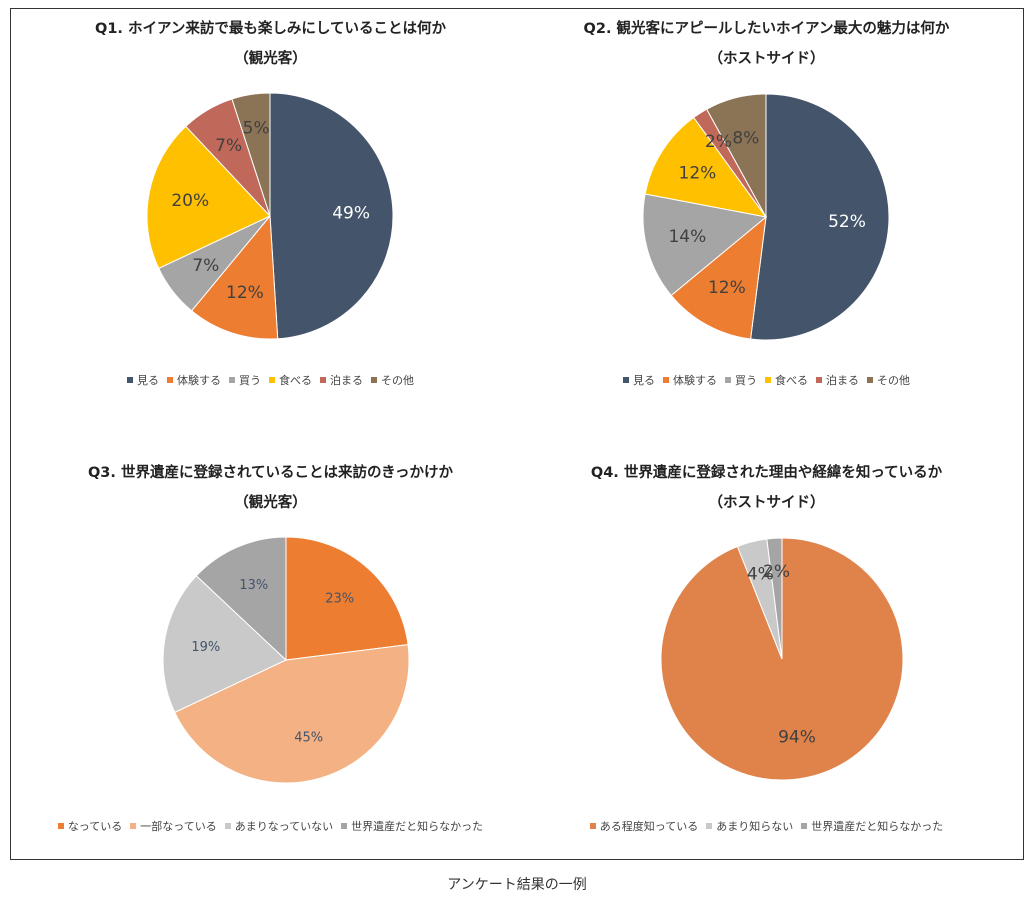 Image resolution: width=1034 pixels, height=906 pixels. Describe the element at coordinates (308, 737) in the screenshot. I see `data-label-2: 45%` at that location.